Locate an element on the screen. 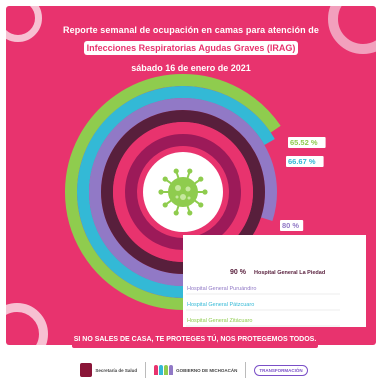  hospital-label: Hospital General Pátzcuaro is located at coordinates (220, 305).